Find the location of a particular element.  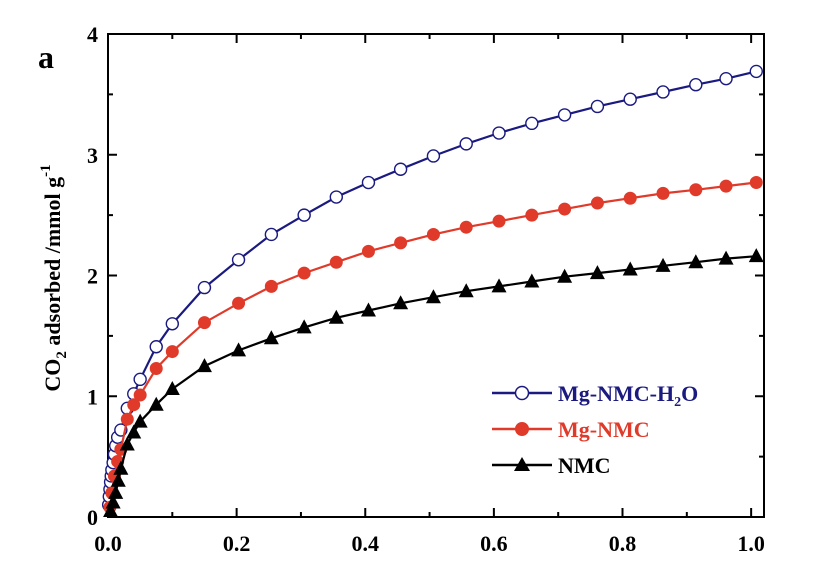

x-tick-label: 0.2 is located at coordinates (237, 543).